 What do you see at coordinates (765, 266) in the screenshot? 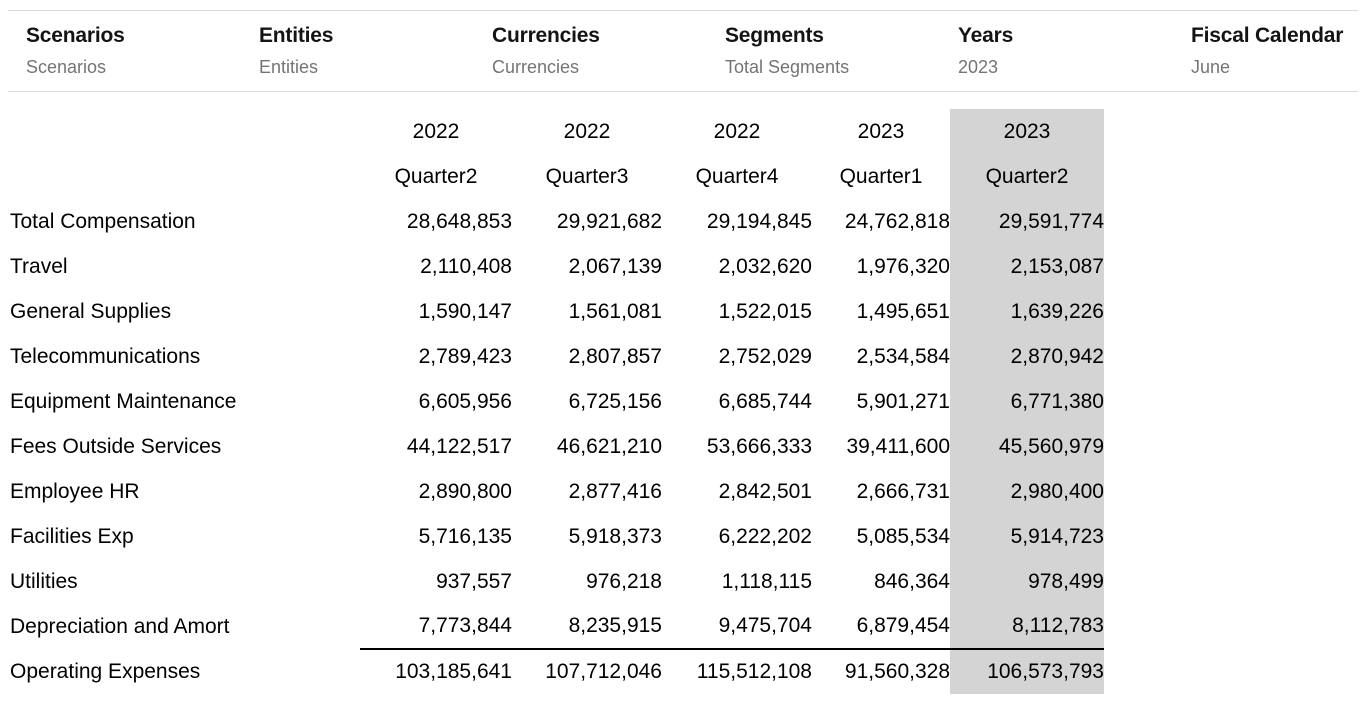
I see `data-cell: 2,032,620` at bounding box center [765, 266].